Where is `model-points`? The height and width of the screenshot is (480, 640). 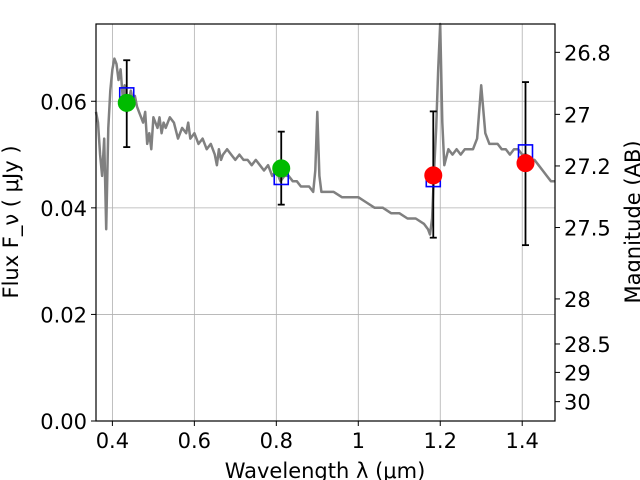 model-points is located at coordinates (326, 137).